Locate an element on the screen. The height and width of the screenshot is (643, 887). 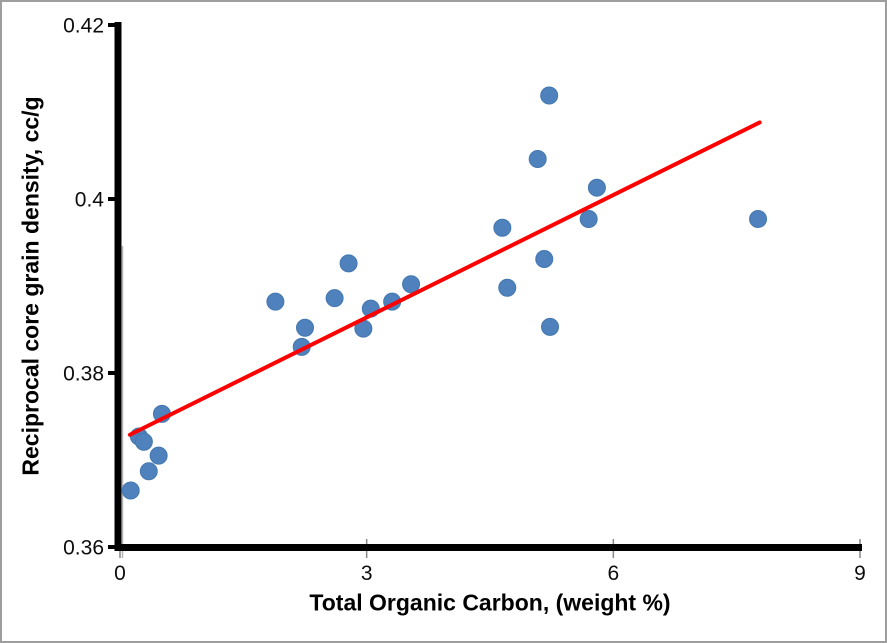
y-tick-label: 0.38 is located at coordinates (83, 374).